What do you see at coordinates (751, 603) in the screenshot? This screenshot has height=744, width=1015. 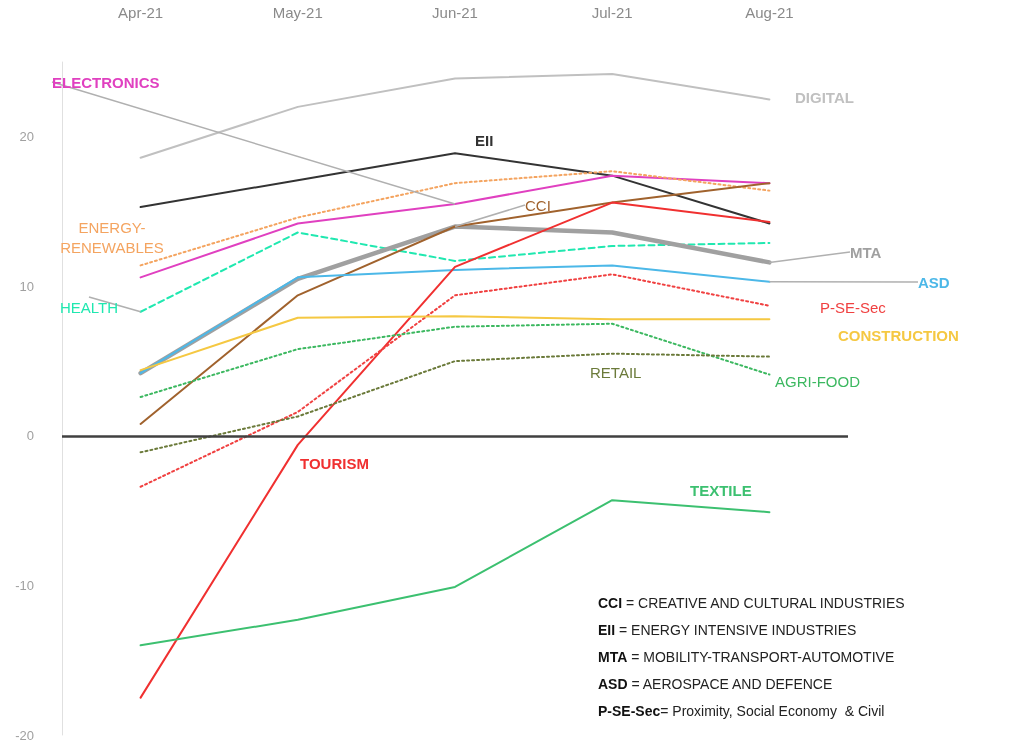 I see `annotation: CCI = CREATIVE AND CULTURAL INDUSTRIES` at bounding box center [751, 603].